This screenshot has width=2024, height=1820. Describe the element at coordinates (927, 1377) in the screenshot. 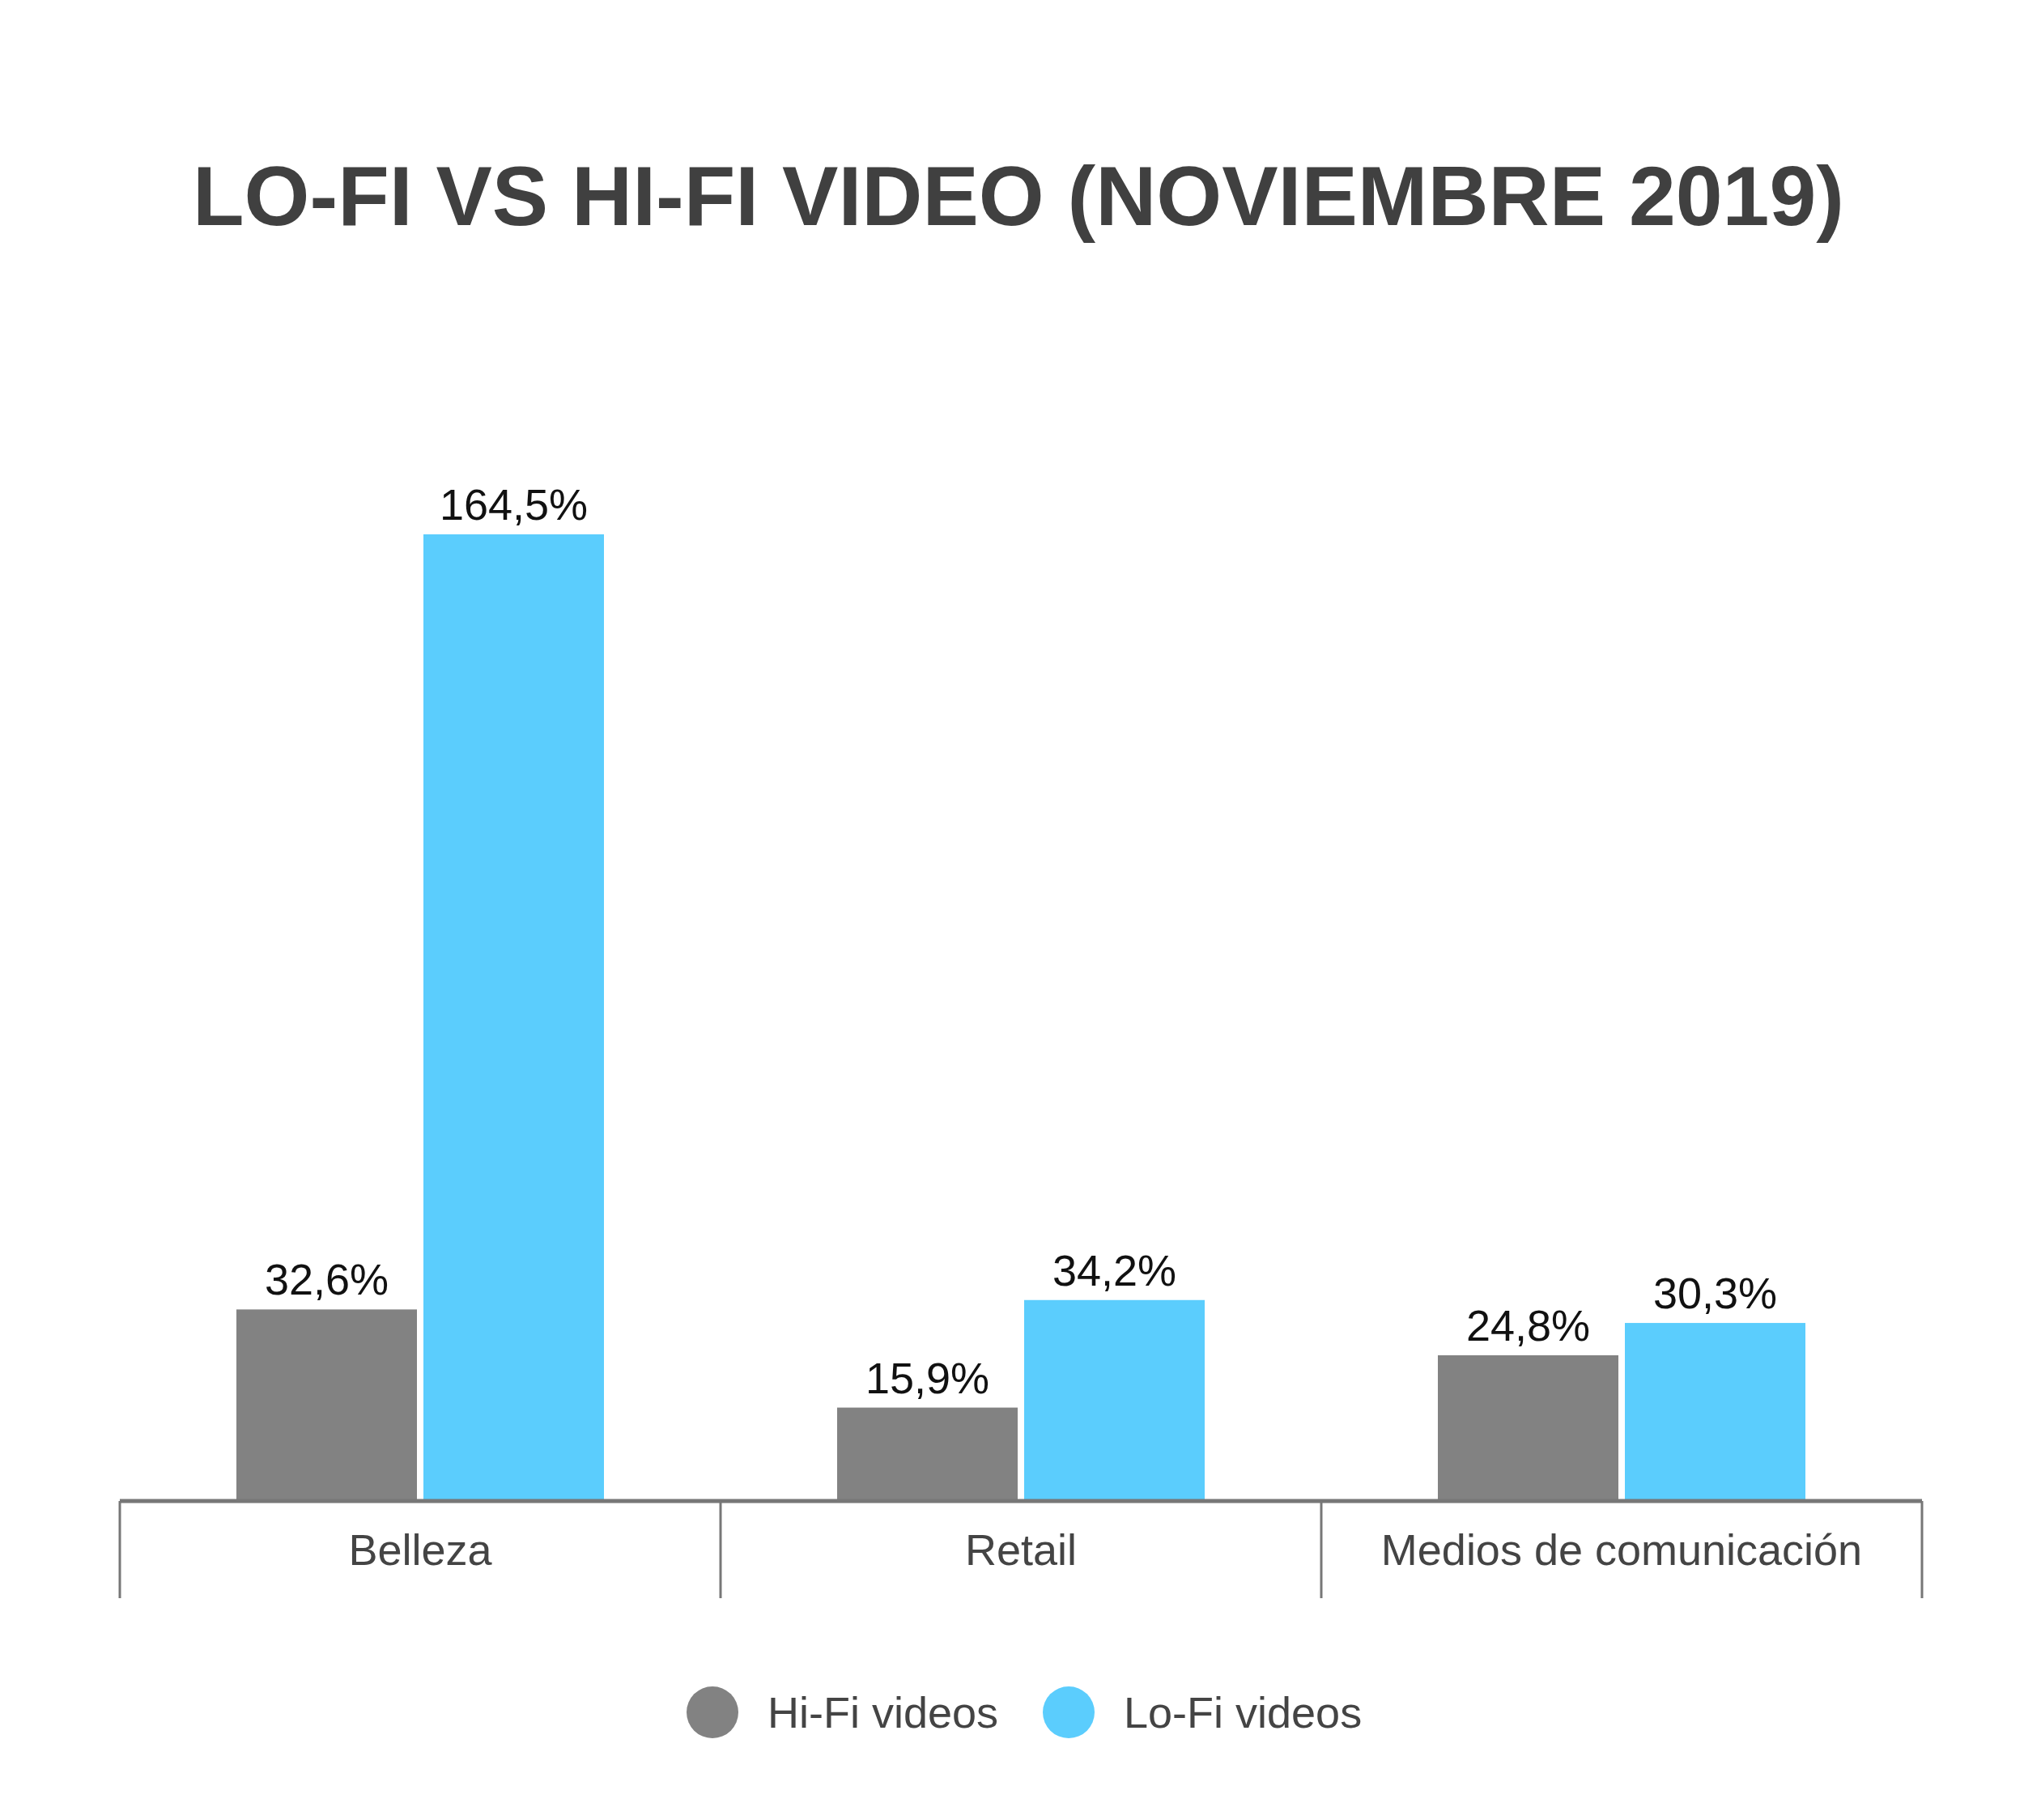

I see `data-label: 15,9%` at that location.